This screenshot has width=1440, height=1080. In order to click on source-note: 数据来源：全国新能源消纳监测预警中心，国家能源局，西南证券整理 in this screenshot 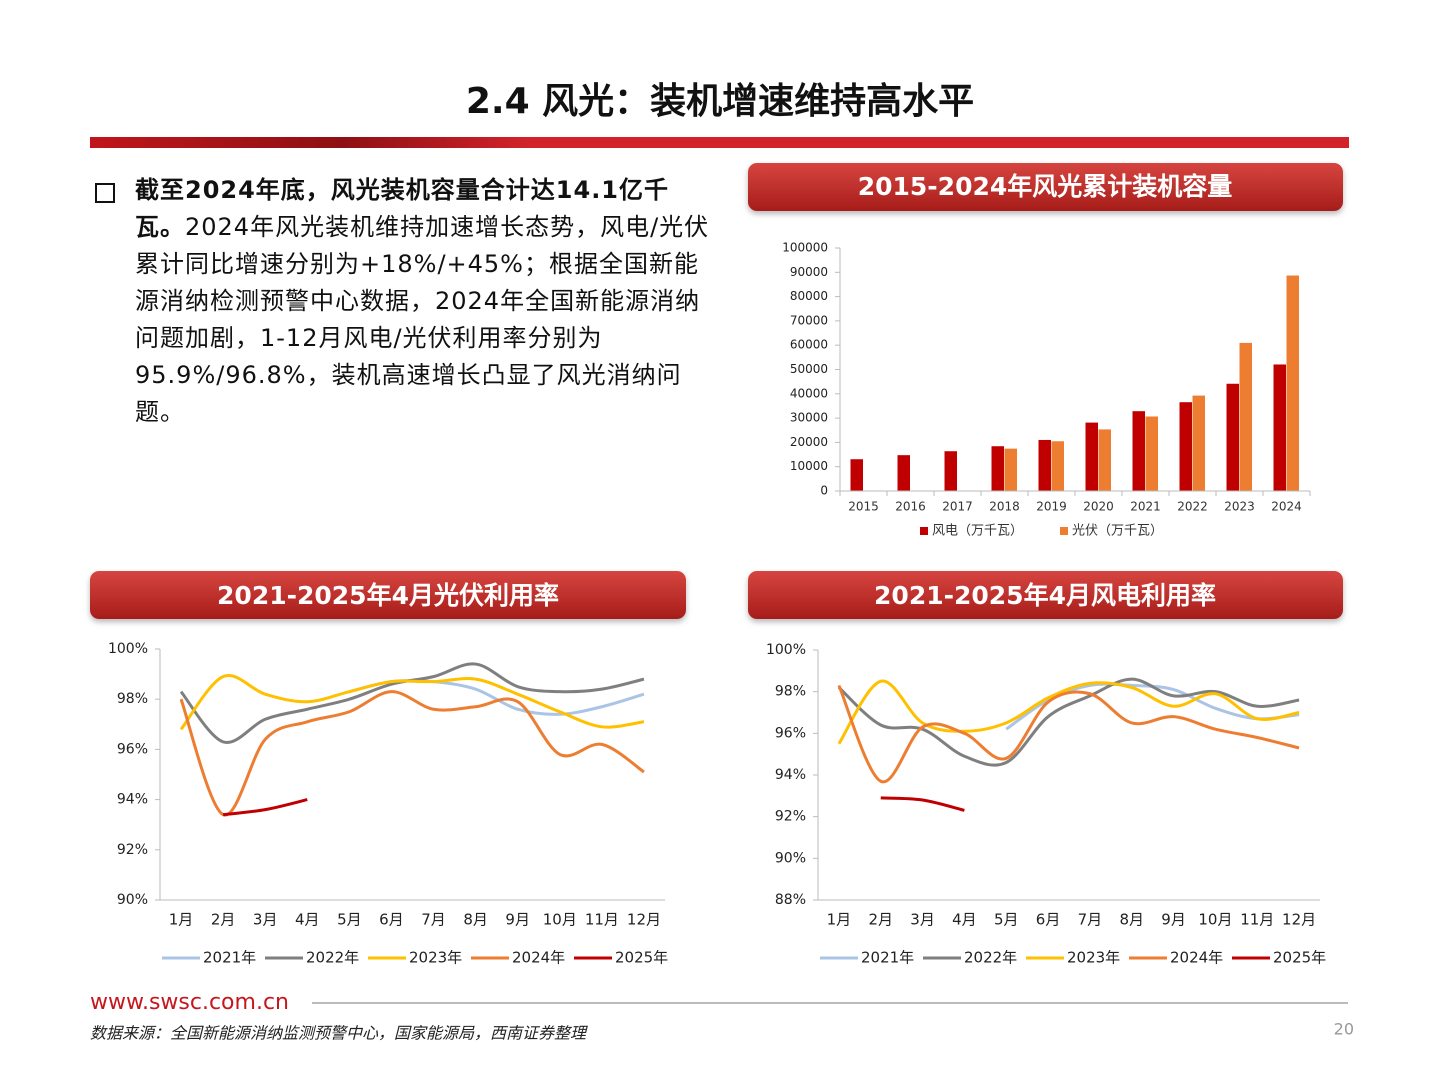, I will do `click(339, 1033)`.